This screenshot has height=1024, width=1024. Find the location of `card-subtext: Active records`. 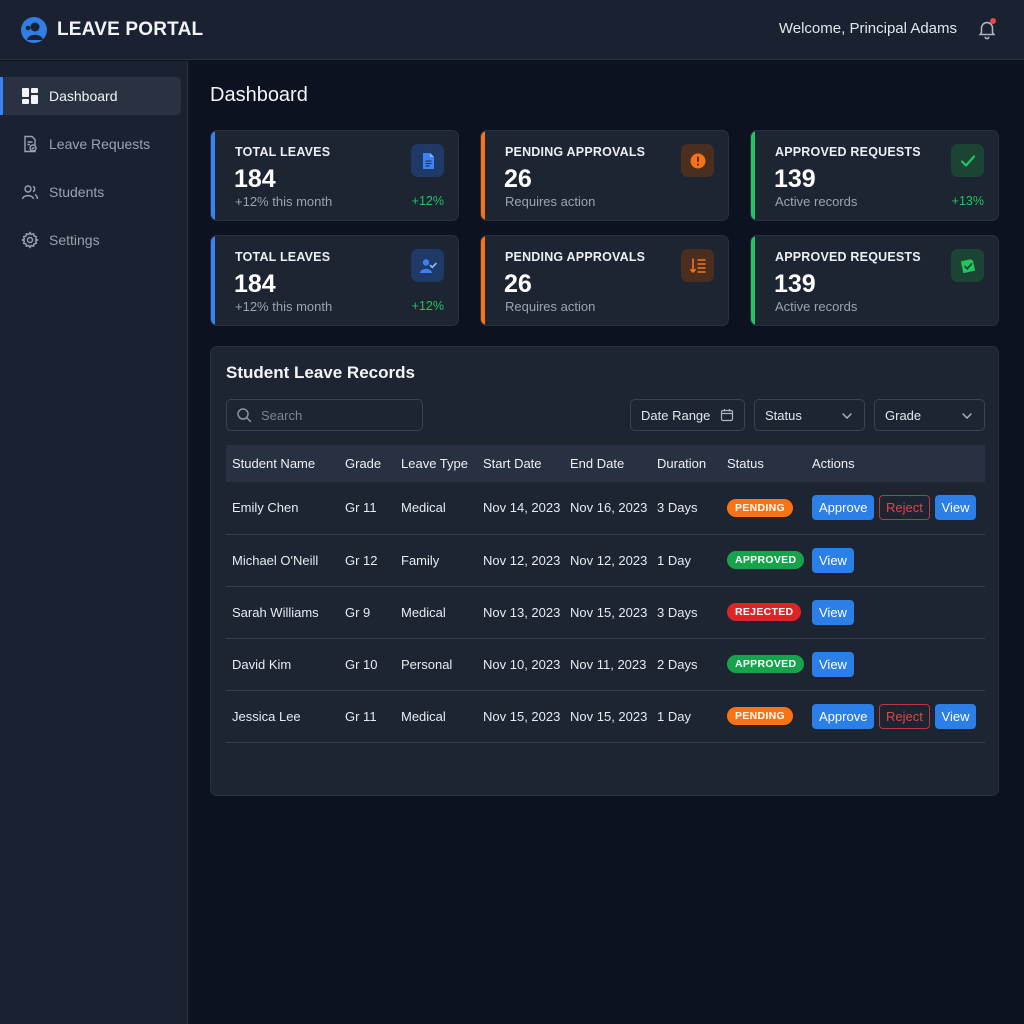

card-subtext: Active records is located at coordinates (816, 201).